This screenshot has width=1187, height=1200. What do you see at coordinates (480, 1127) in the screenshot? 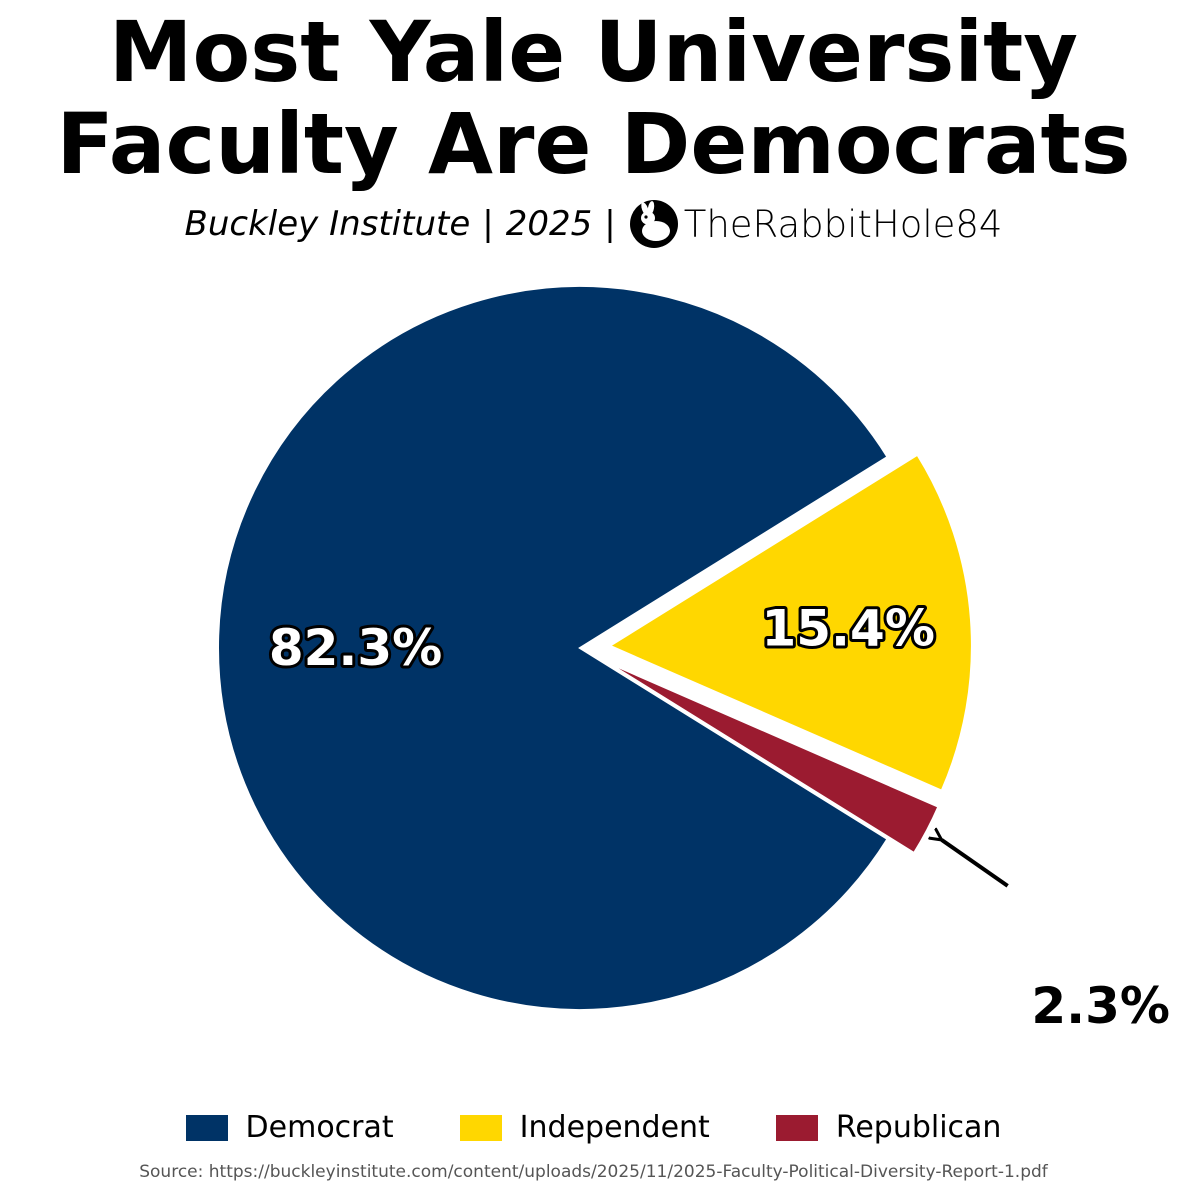
I see `legend-swatch-independent` at bounding box center [480, 1127].